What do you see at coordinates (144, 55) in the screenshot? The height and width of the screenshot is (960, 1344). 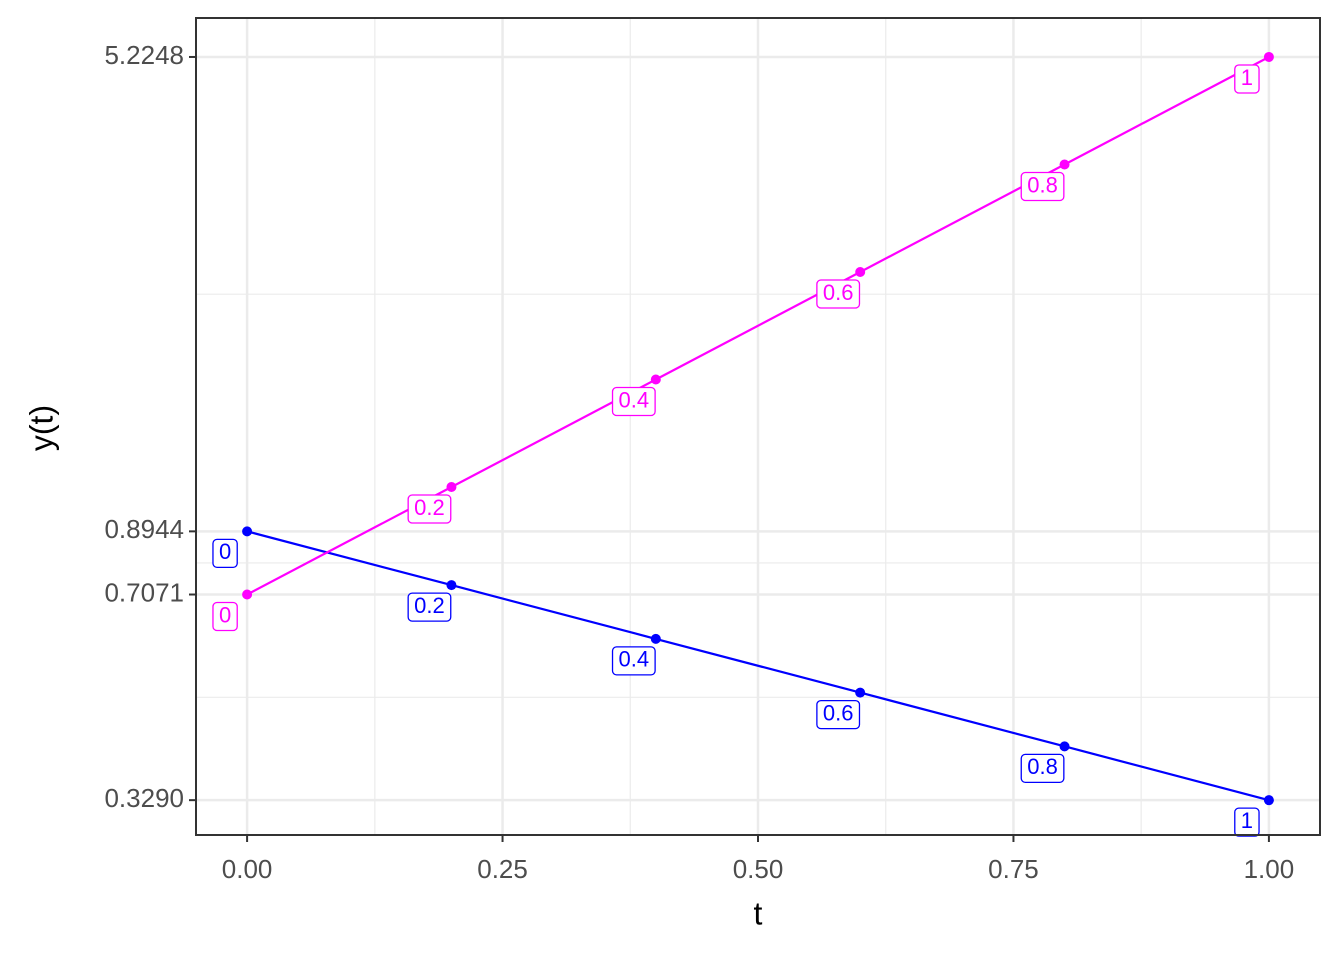 I see `y-tick-label: 5.2248` at bounding box center [144, 55].